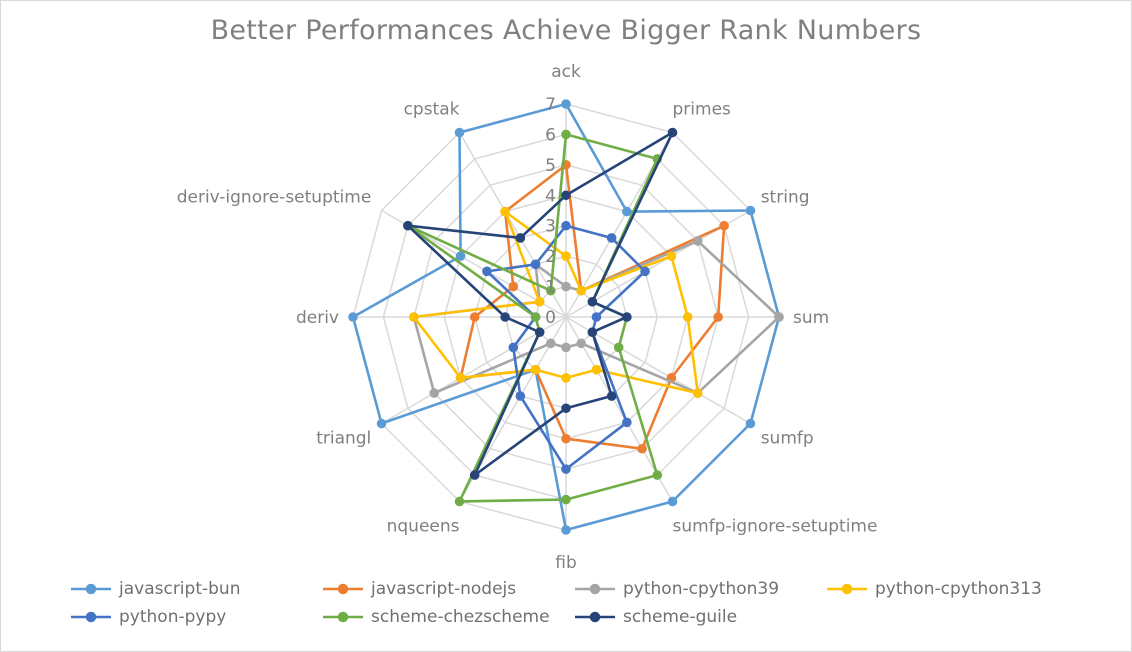 The width and height of the screenshot is (1132, 652). Describe the element at coordinates (680, 617) in the screenshot. I see `legend-label: scheme-guile` at that location.